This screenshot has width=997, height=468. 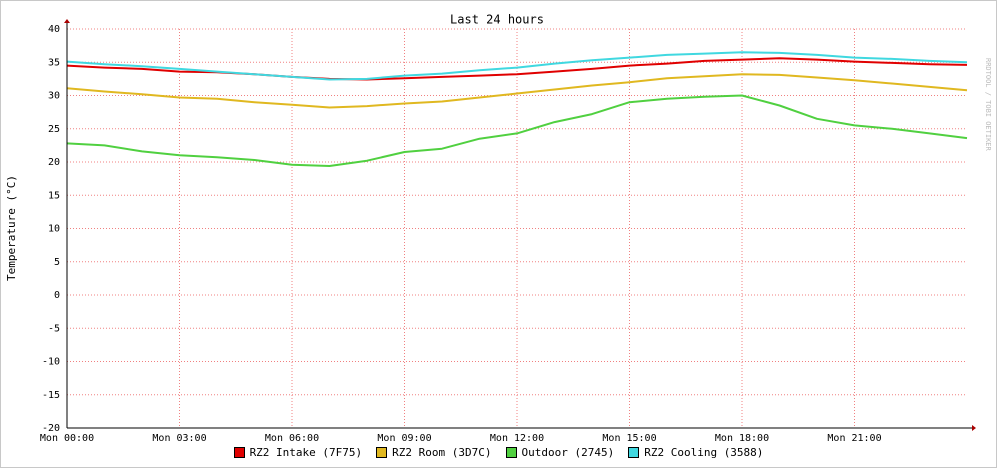 I want to click on x-tick-label: Mon 09:00, so click(x=404, y=438).